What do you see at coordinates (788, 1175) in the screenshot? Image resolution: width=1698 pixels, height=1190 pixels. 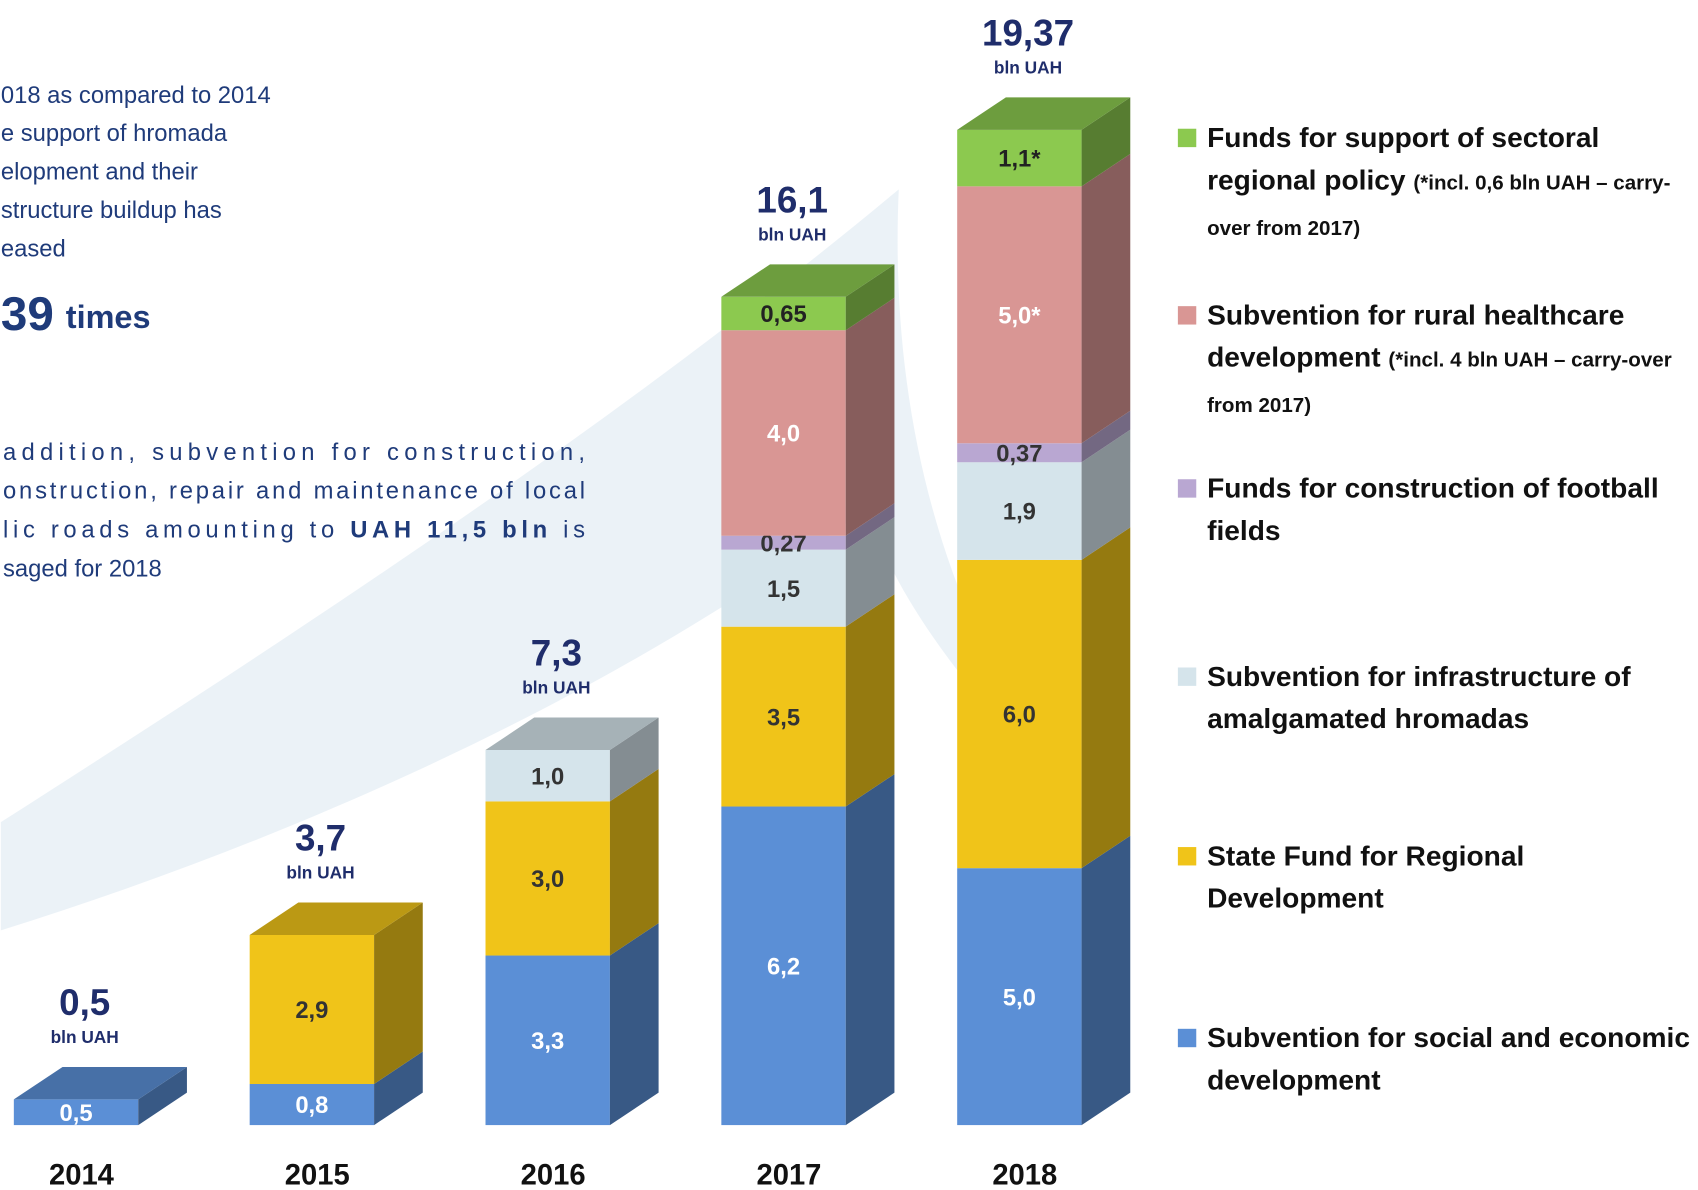 I see `x-tick-label: 2017` at bounding box center [788, 1175].